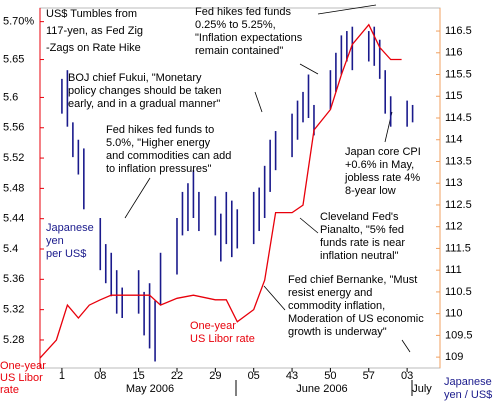  Describe the element at coordinates (292, 376) in the screenshot. I see `x-tick-label: 43` at that location.